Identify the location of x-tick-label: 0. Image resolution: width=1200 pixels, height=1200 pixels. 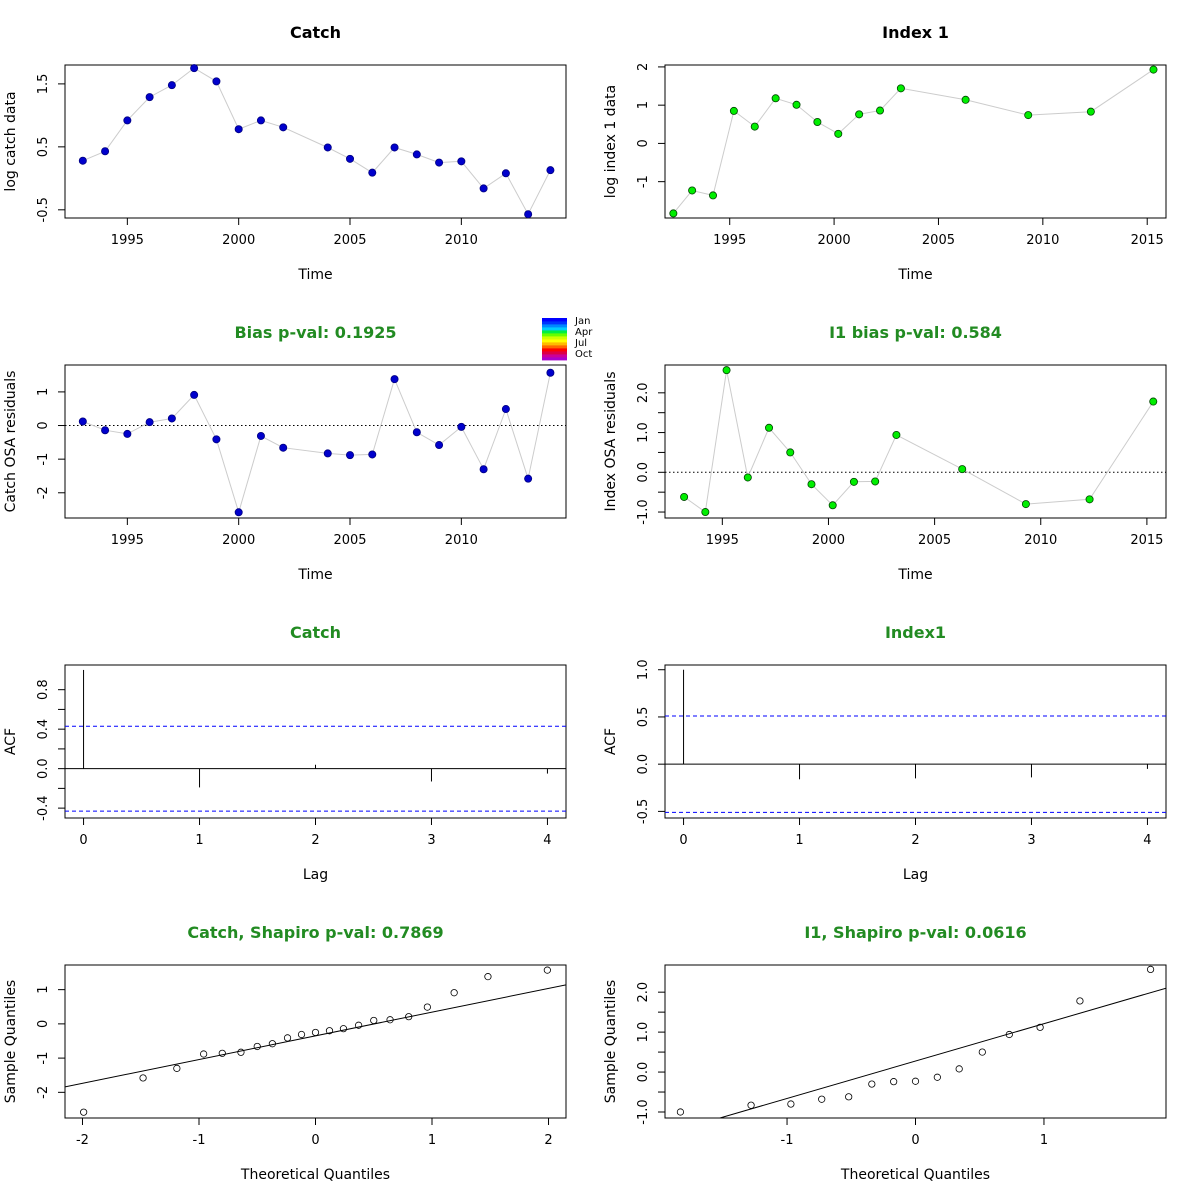
(315, 1140).